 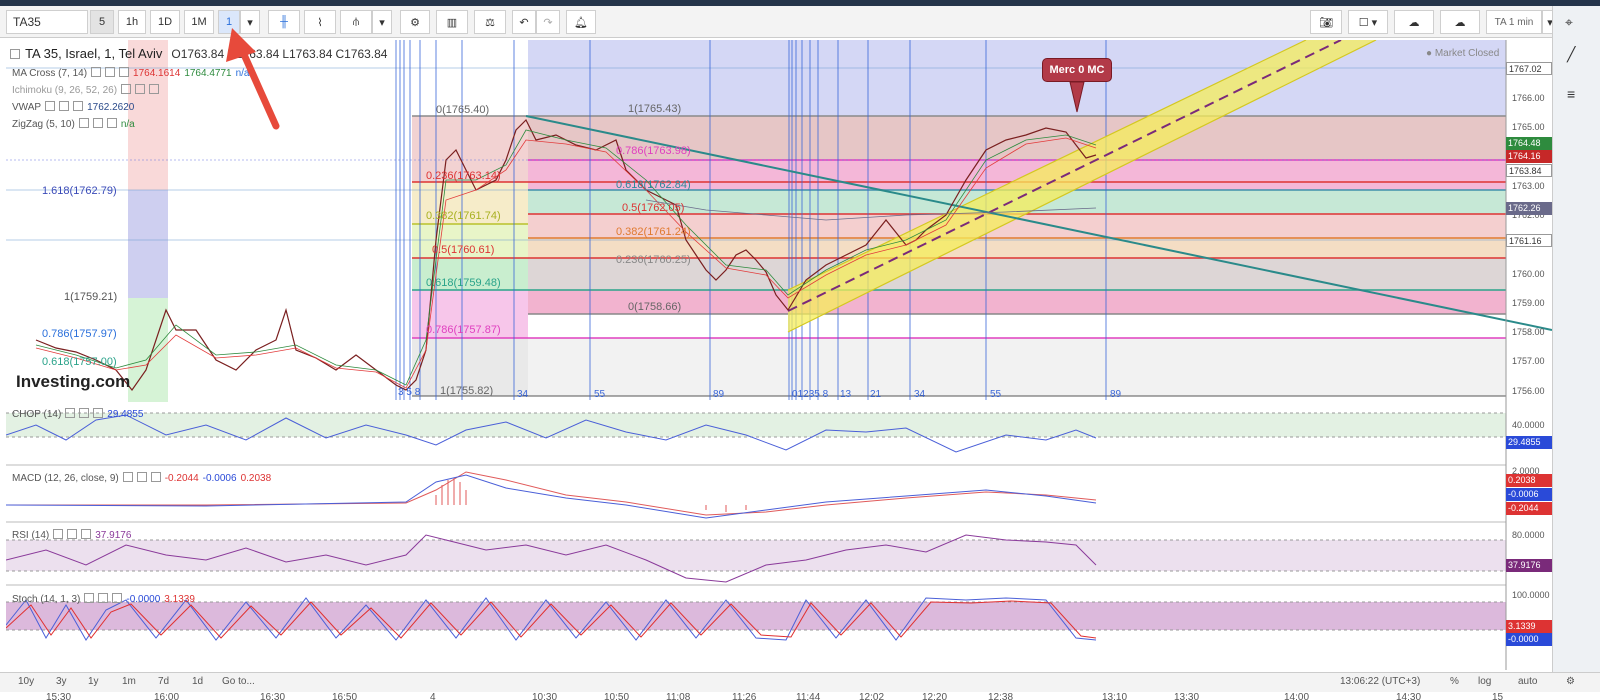 I want to click on ohlc-open: O1763.84, so click(x=198, y=54).